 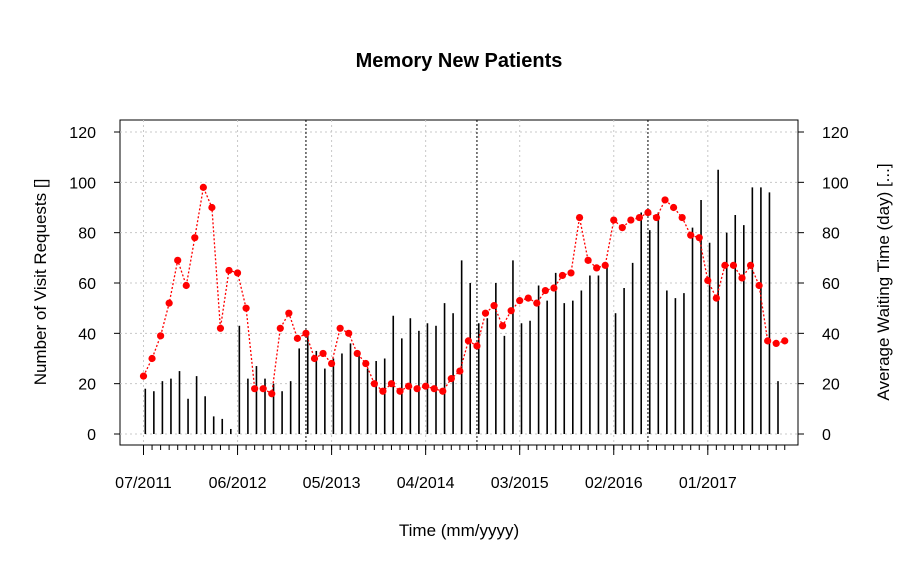 What do you see at coordinates (614, 483) in the screenshot?
I see `x-tick-label: 02/2016` at bounding box center [614, 483].